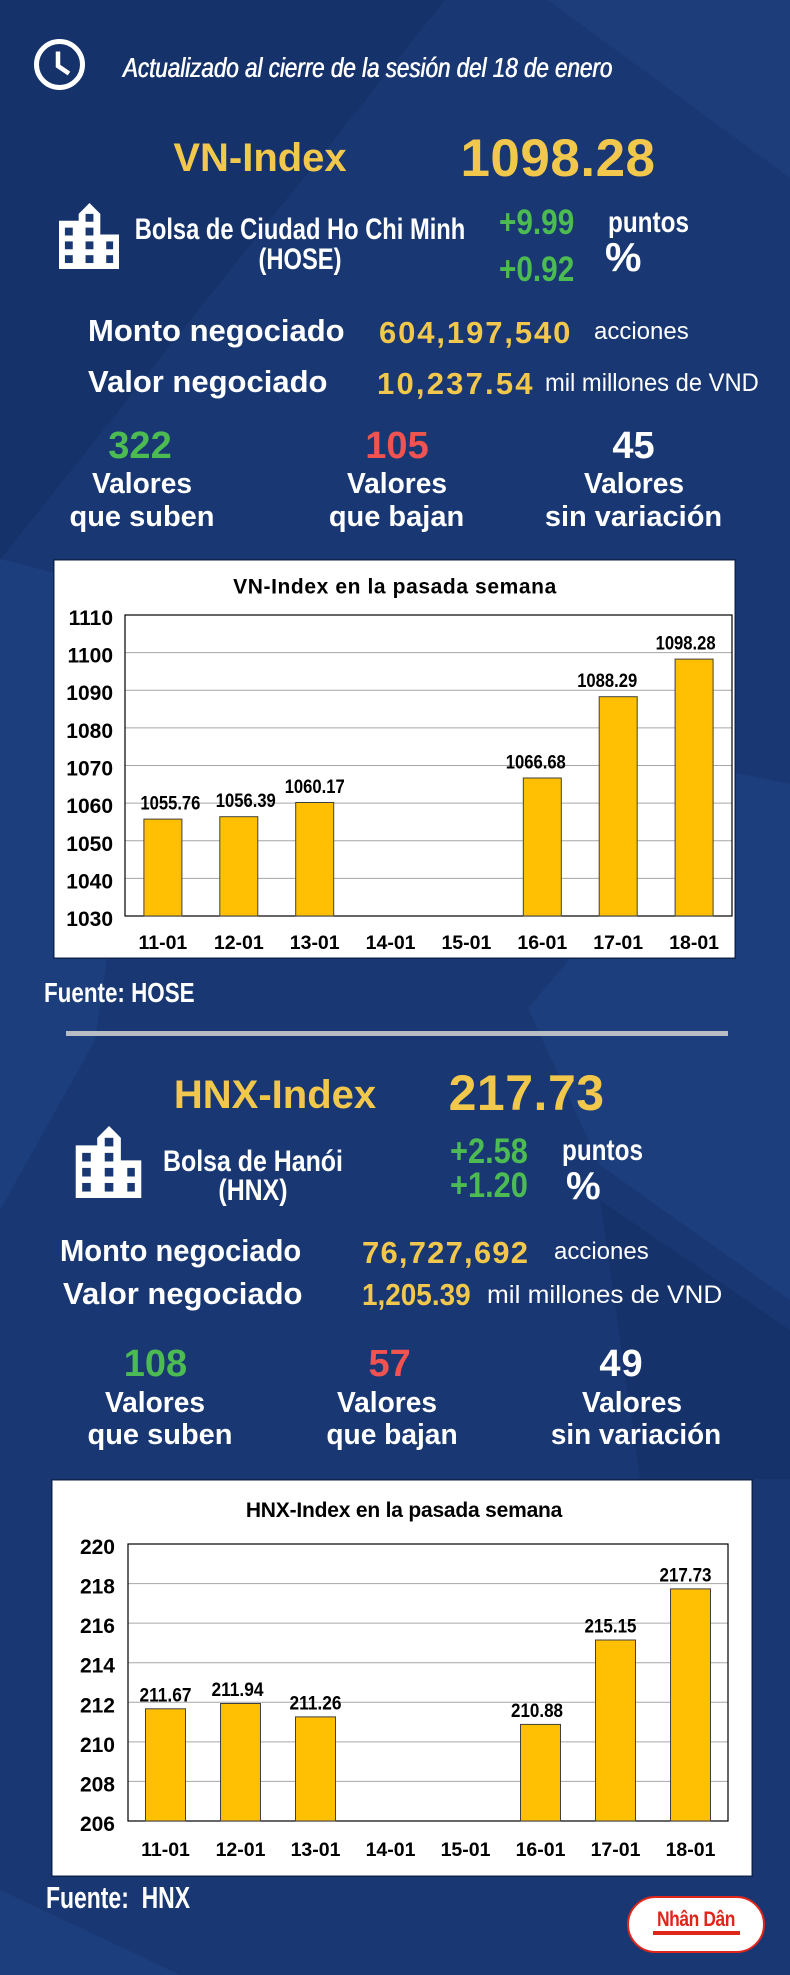 The image size is (790, 1975). What do you see at coordinates (89, 769) in the screenshot?
I see `svg-text: 1070` at bounding box center [89, 769].